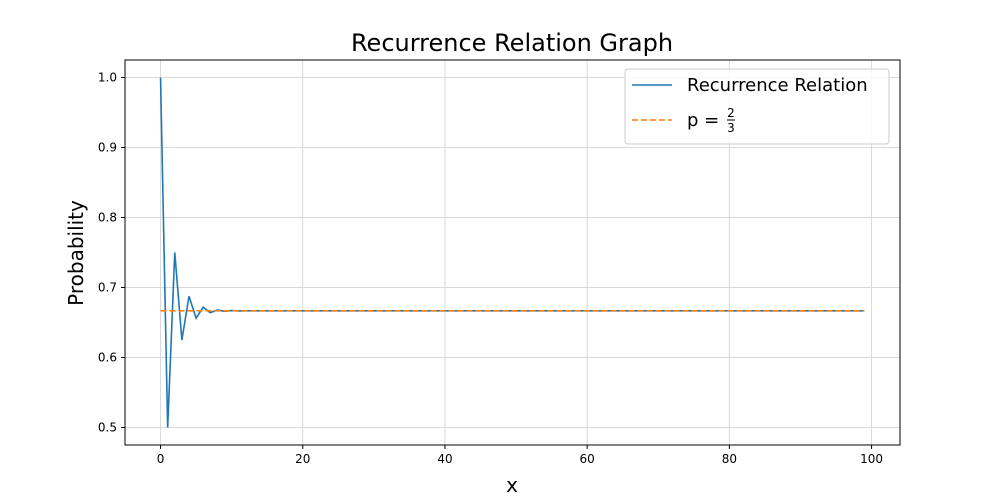  What do you see at coordinates (731, 113) in the screenshot?
I see `legend-fraction-numerator: 2` at bounding box center [731, 113].